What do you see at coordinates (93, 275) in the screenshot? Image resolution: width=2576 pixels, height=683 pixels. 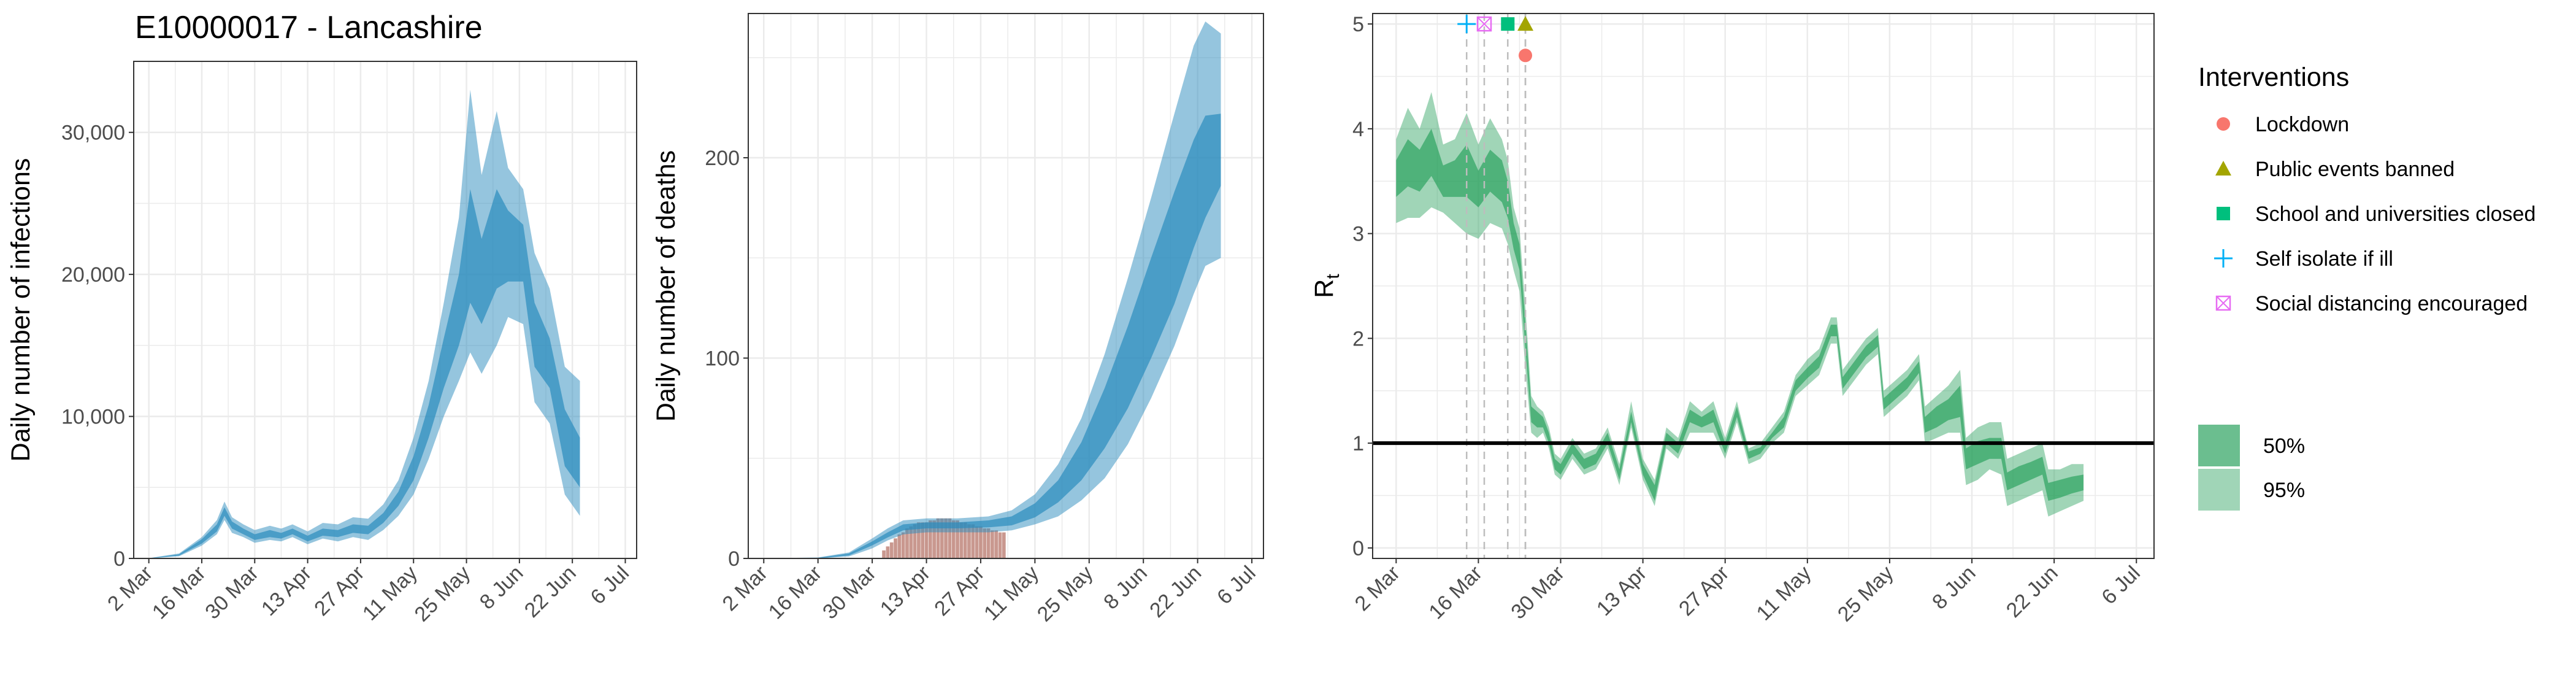 I see `y-tick-label: 20,000` at bounding box center [93, 275].